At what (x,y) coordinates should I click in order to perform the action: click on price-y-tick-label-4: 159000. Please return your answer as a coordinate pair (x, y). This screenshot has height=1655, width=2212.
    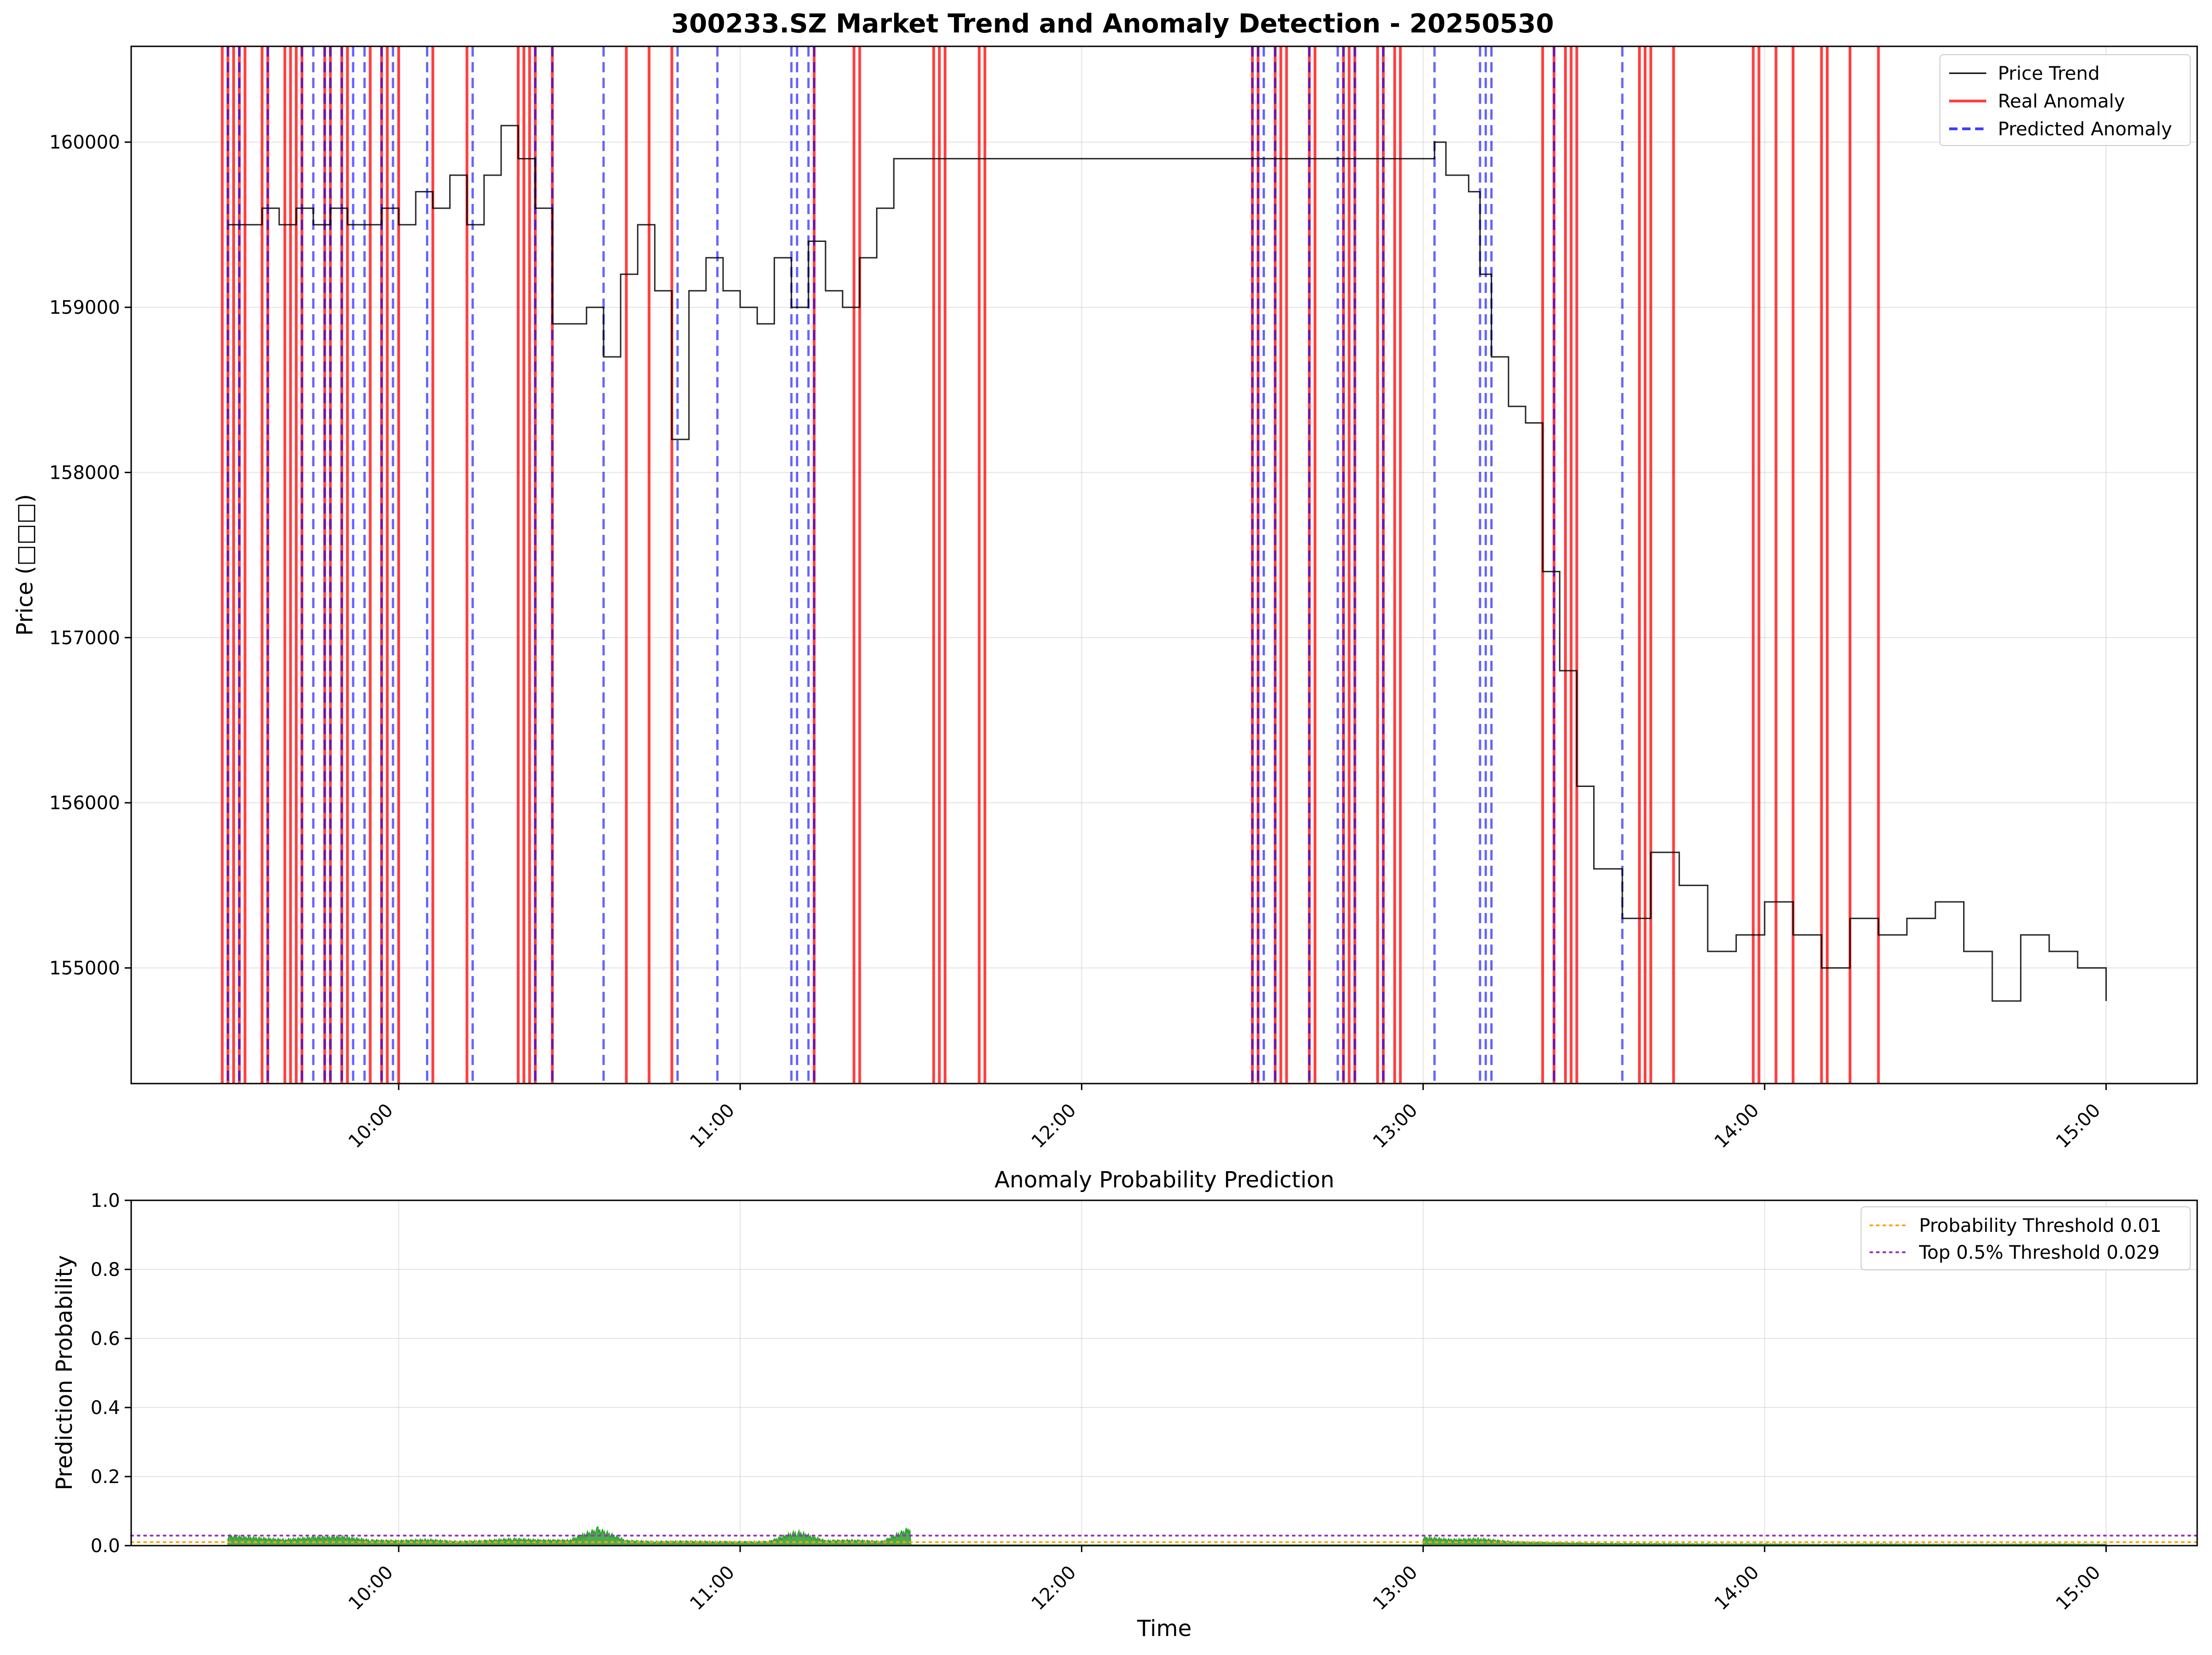
    Looking at the image, I should click on (84, 307).